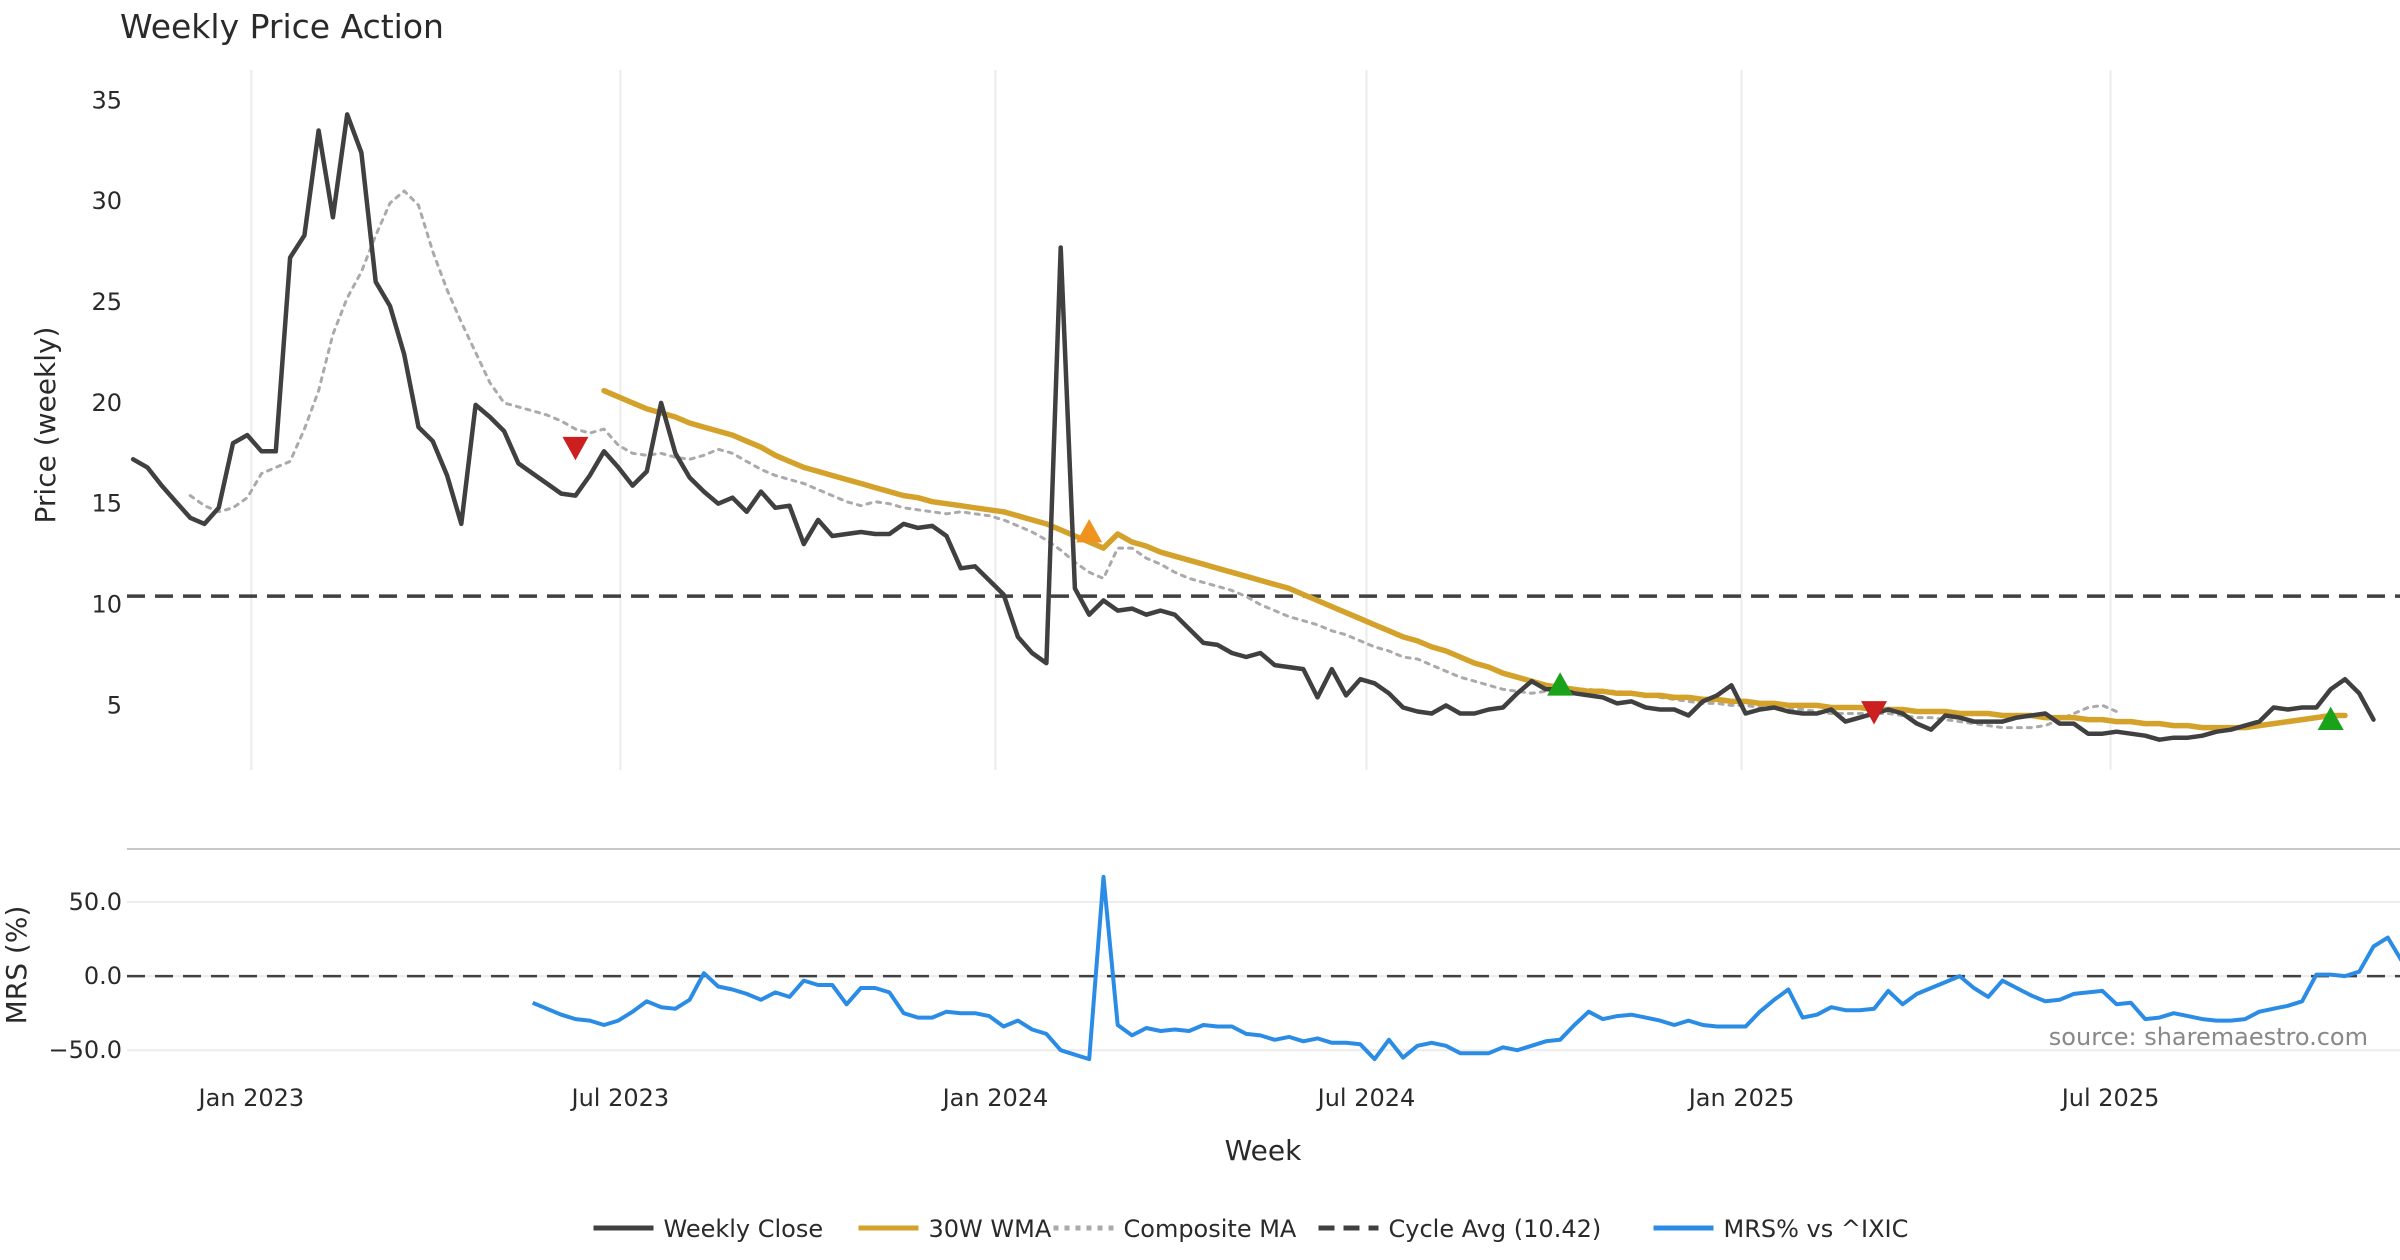 The image size is (2400, 1260). I want to click on x-tick-label: Jan 2023, so click(251, 1098).